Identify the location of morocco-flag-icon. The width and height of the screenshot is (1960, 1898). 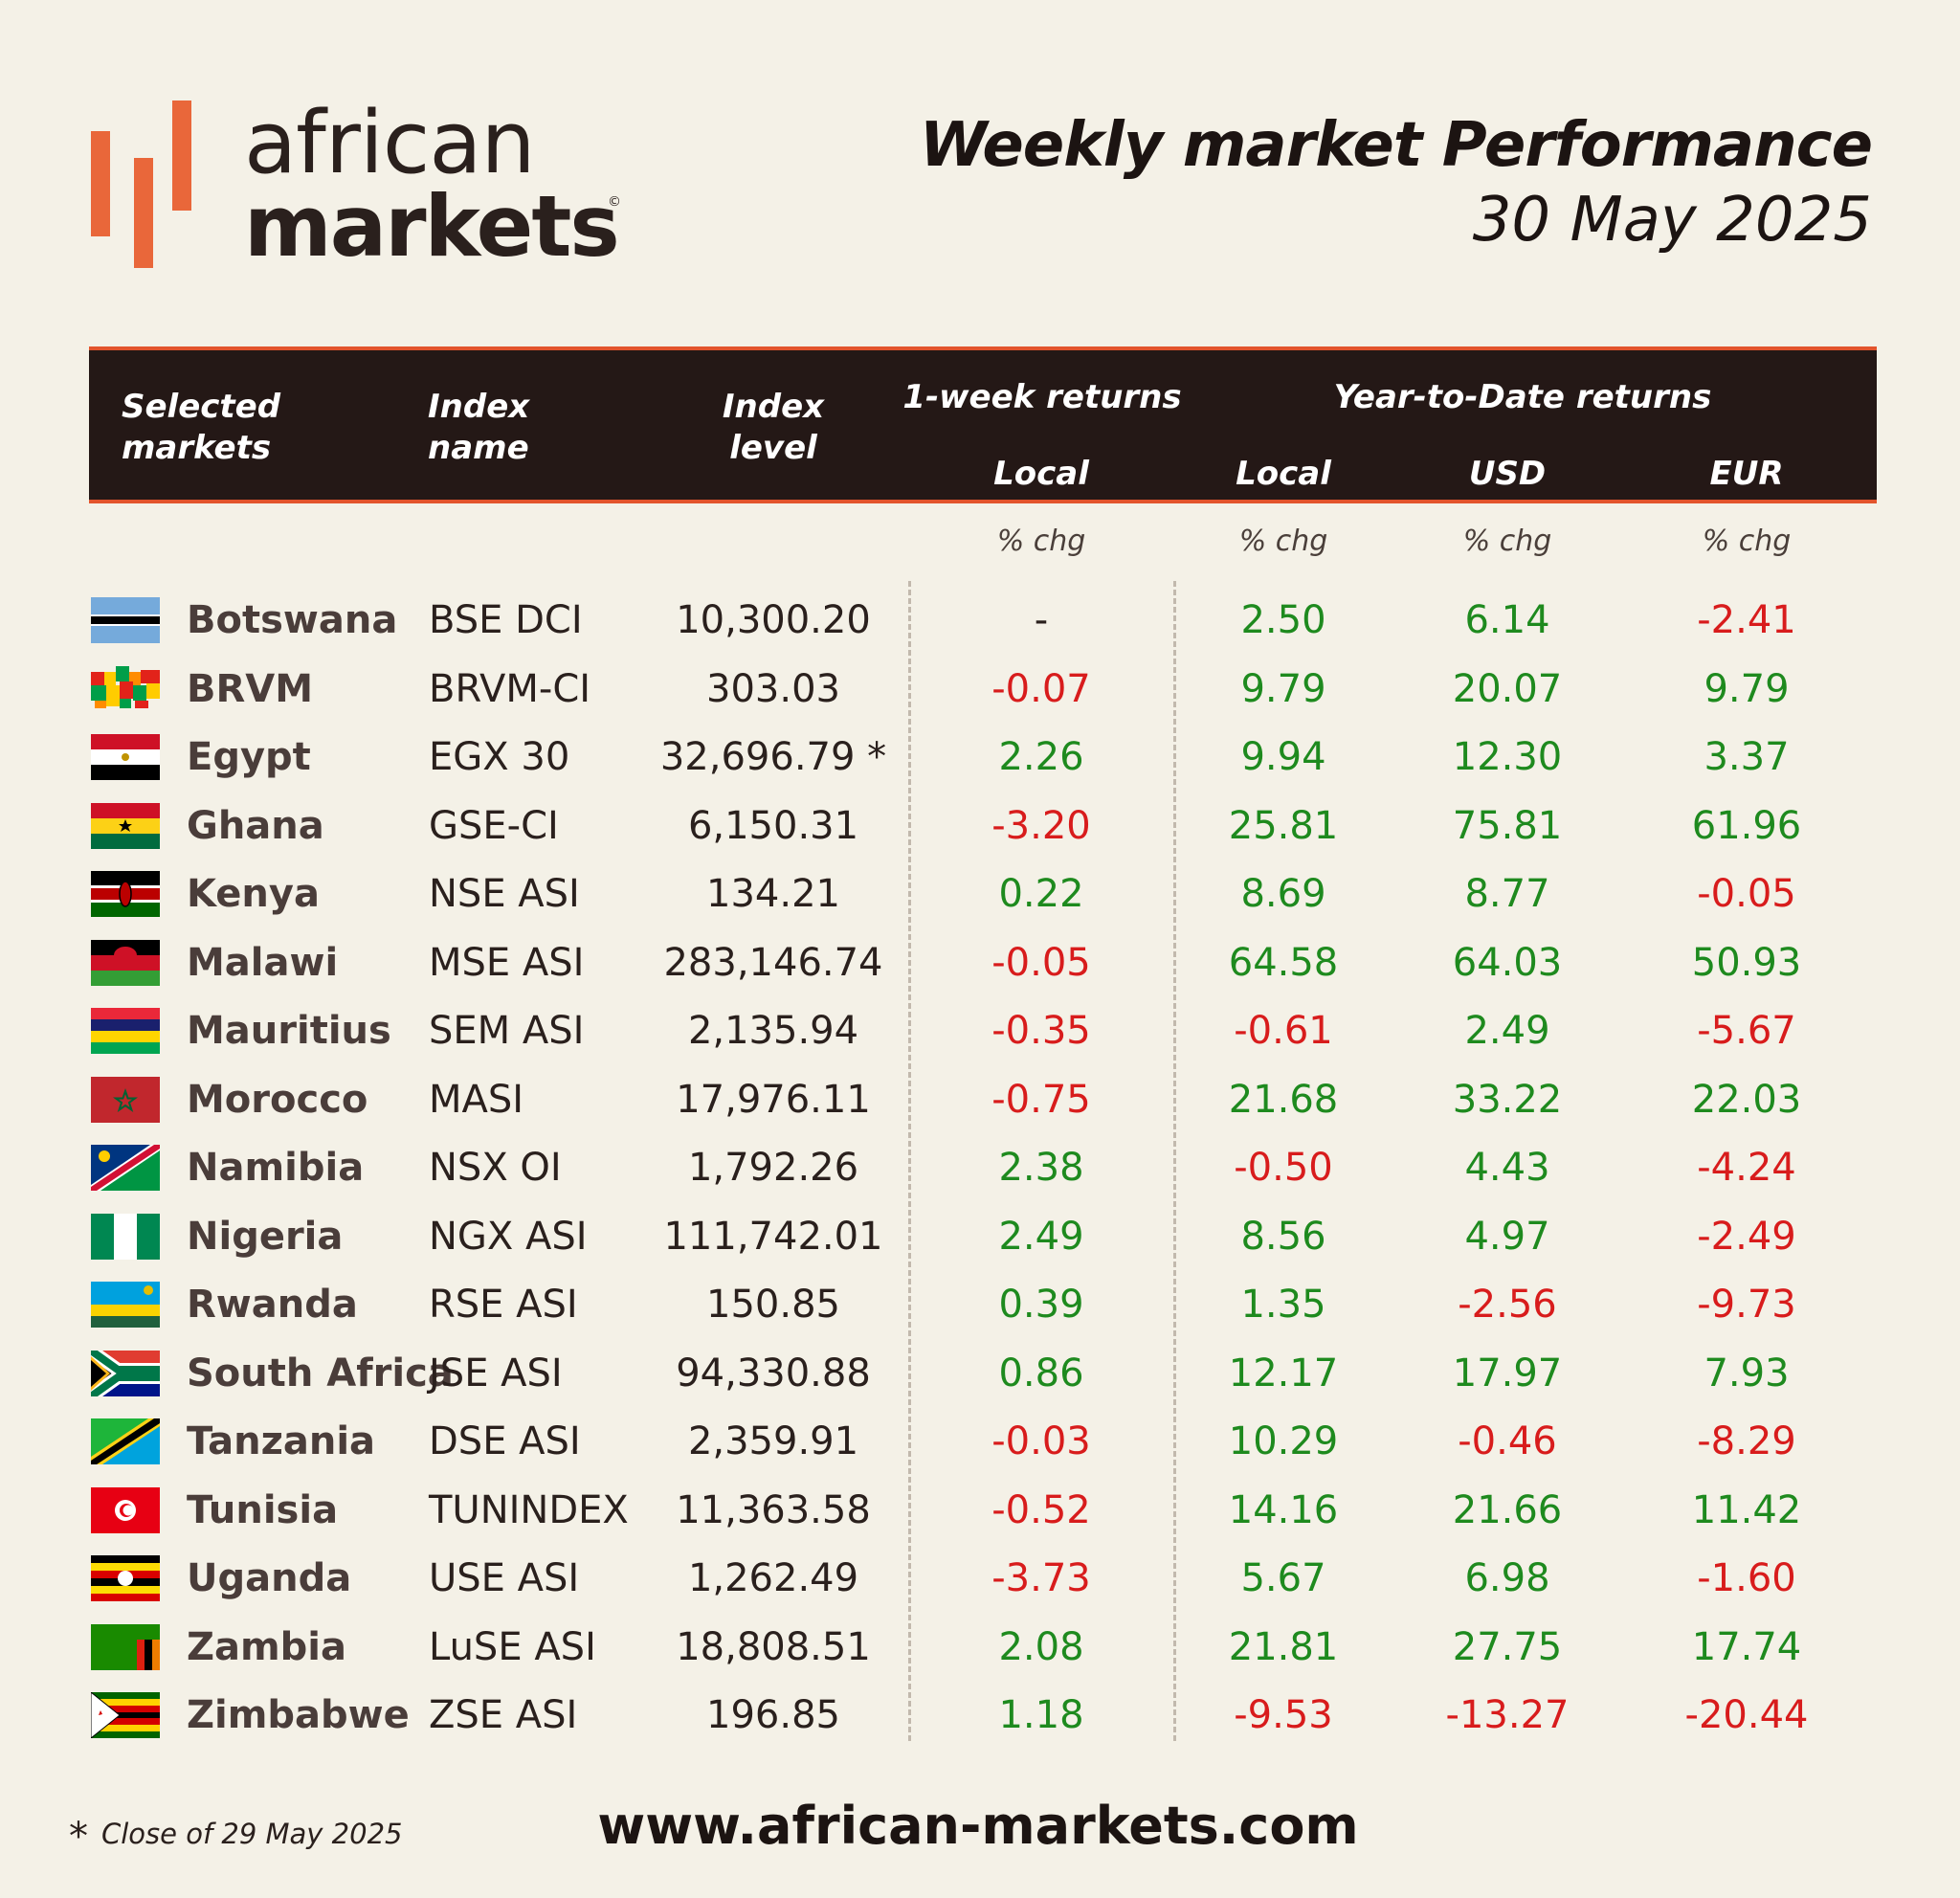
(126, 1099).